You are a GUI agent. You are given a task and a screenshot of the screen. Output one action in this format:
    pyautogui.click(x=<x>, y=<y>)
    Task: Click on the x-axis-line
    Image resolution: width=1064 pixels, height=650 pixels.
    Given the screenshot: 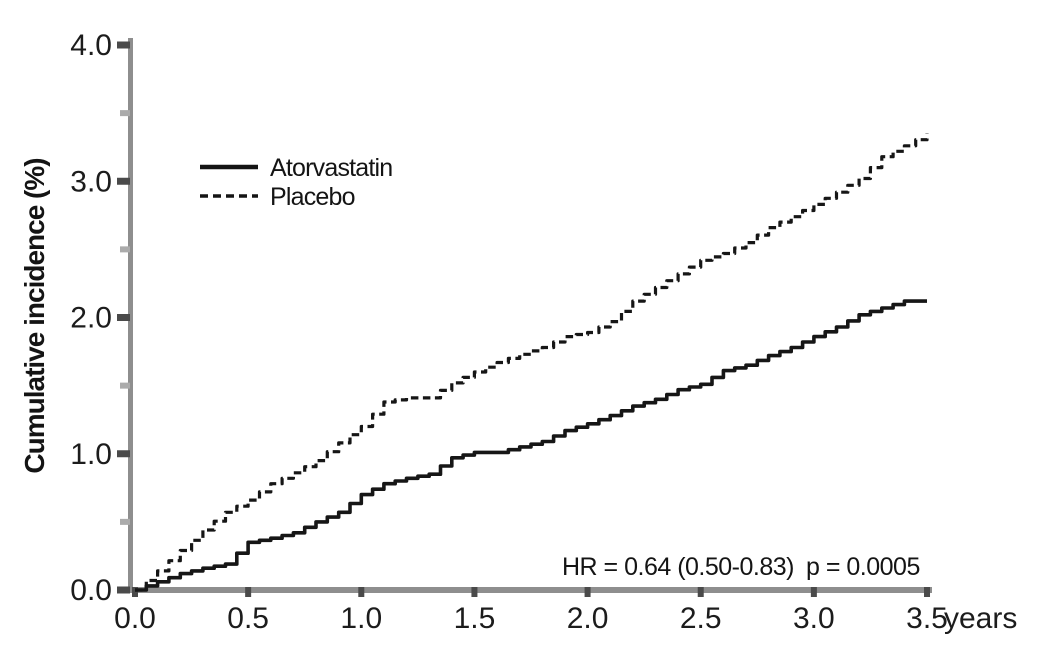 What is the action you would take?
    pyautogui.click(x=530, y=590)
    